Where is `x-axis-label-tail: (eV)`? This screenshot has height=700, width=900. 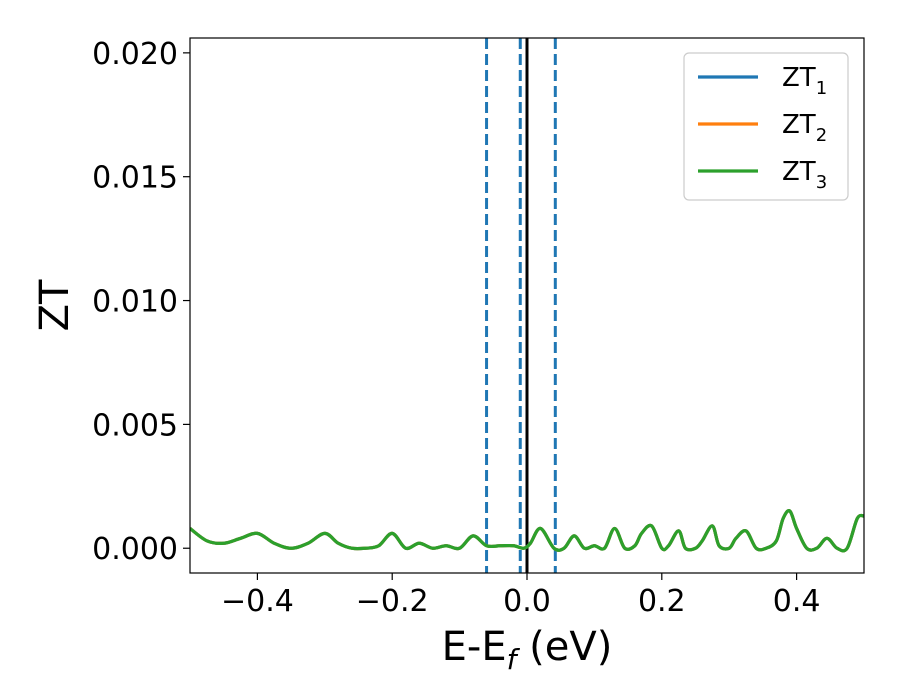 x-axis-label-tail: (eV) is located at coordinates (564, 647).